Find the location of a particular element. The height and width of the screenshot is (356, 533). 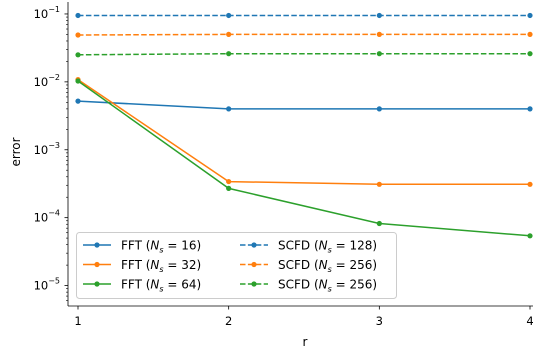

y-tick-label: 10⁻¹ is located at coordinates (47, 13).